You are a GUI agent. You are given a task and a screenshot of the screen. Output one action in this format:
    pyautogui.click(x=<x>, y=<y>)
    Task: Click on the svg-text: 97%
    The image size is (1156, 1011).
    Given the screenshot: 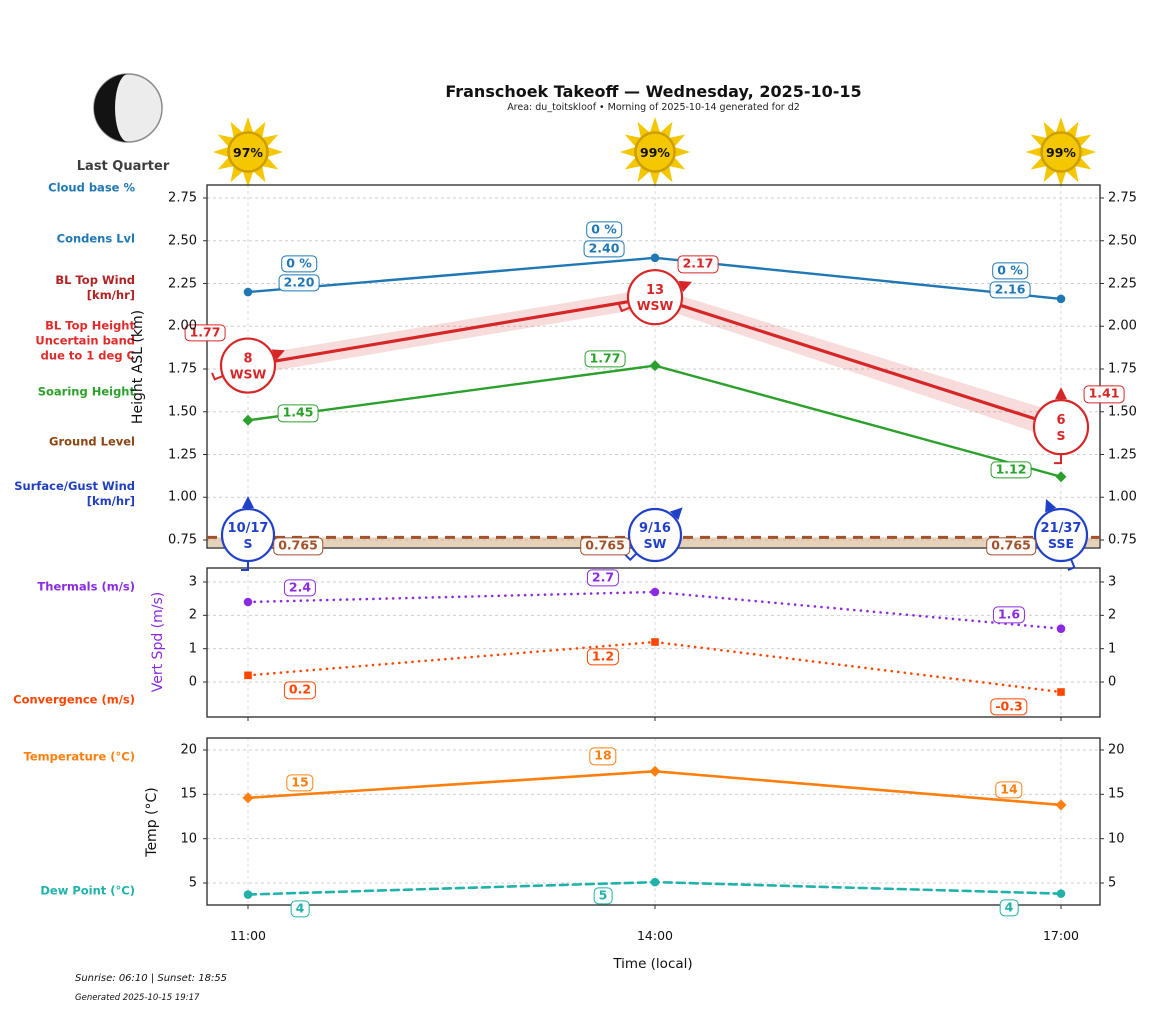 What is the action you would take?
    pyautogui.click(x=248, y=152)
    